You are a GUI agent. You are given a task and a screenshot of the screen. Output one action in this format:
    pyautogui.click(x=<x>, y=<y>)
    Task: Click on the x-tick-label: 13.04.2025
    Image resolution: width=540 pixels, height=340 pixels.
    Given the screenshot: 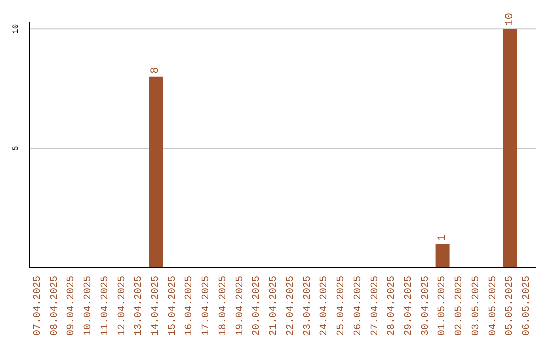 What is the action you would take?
    pyautogui.click(x=140, y=306)
    